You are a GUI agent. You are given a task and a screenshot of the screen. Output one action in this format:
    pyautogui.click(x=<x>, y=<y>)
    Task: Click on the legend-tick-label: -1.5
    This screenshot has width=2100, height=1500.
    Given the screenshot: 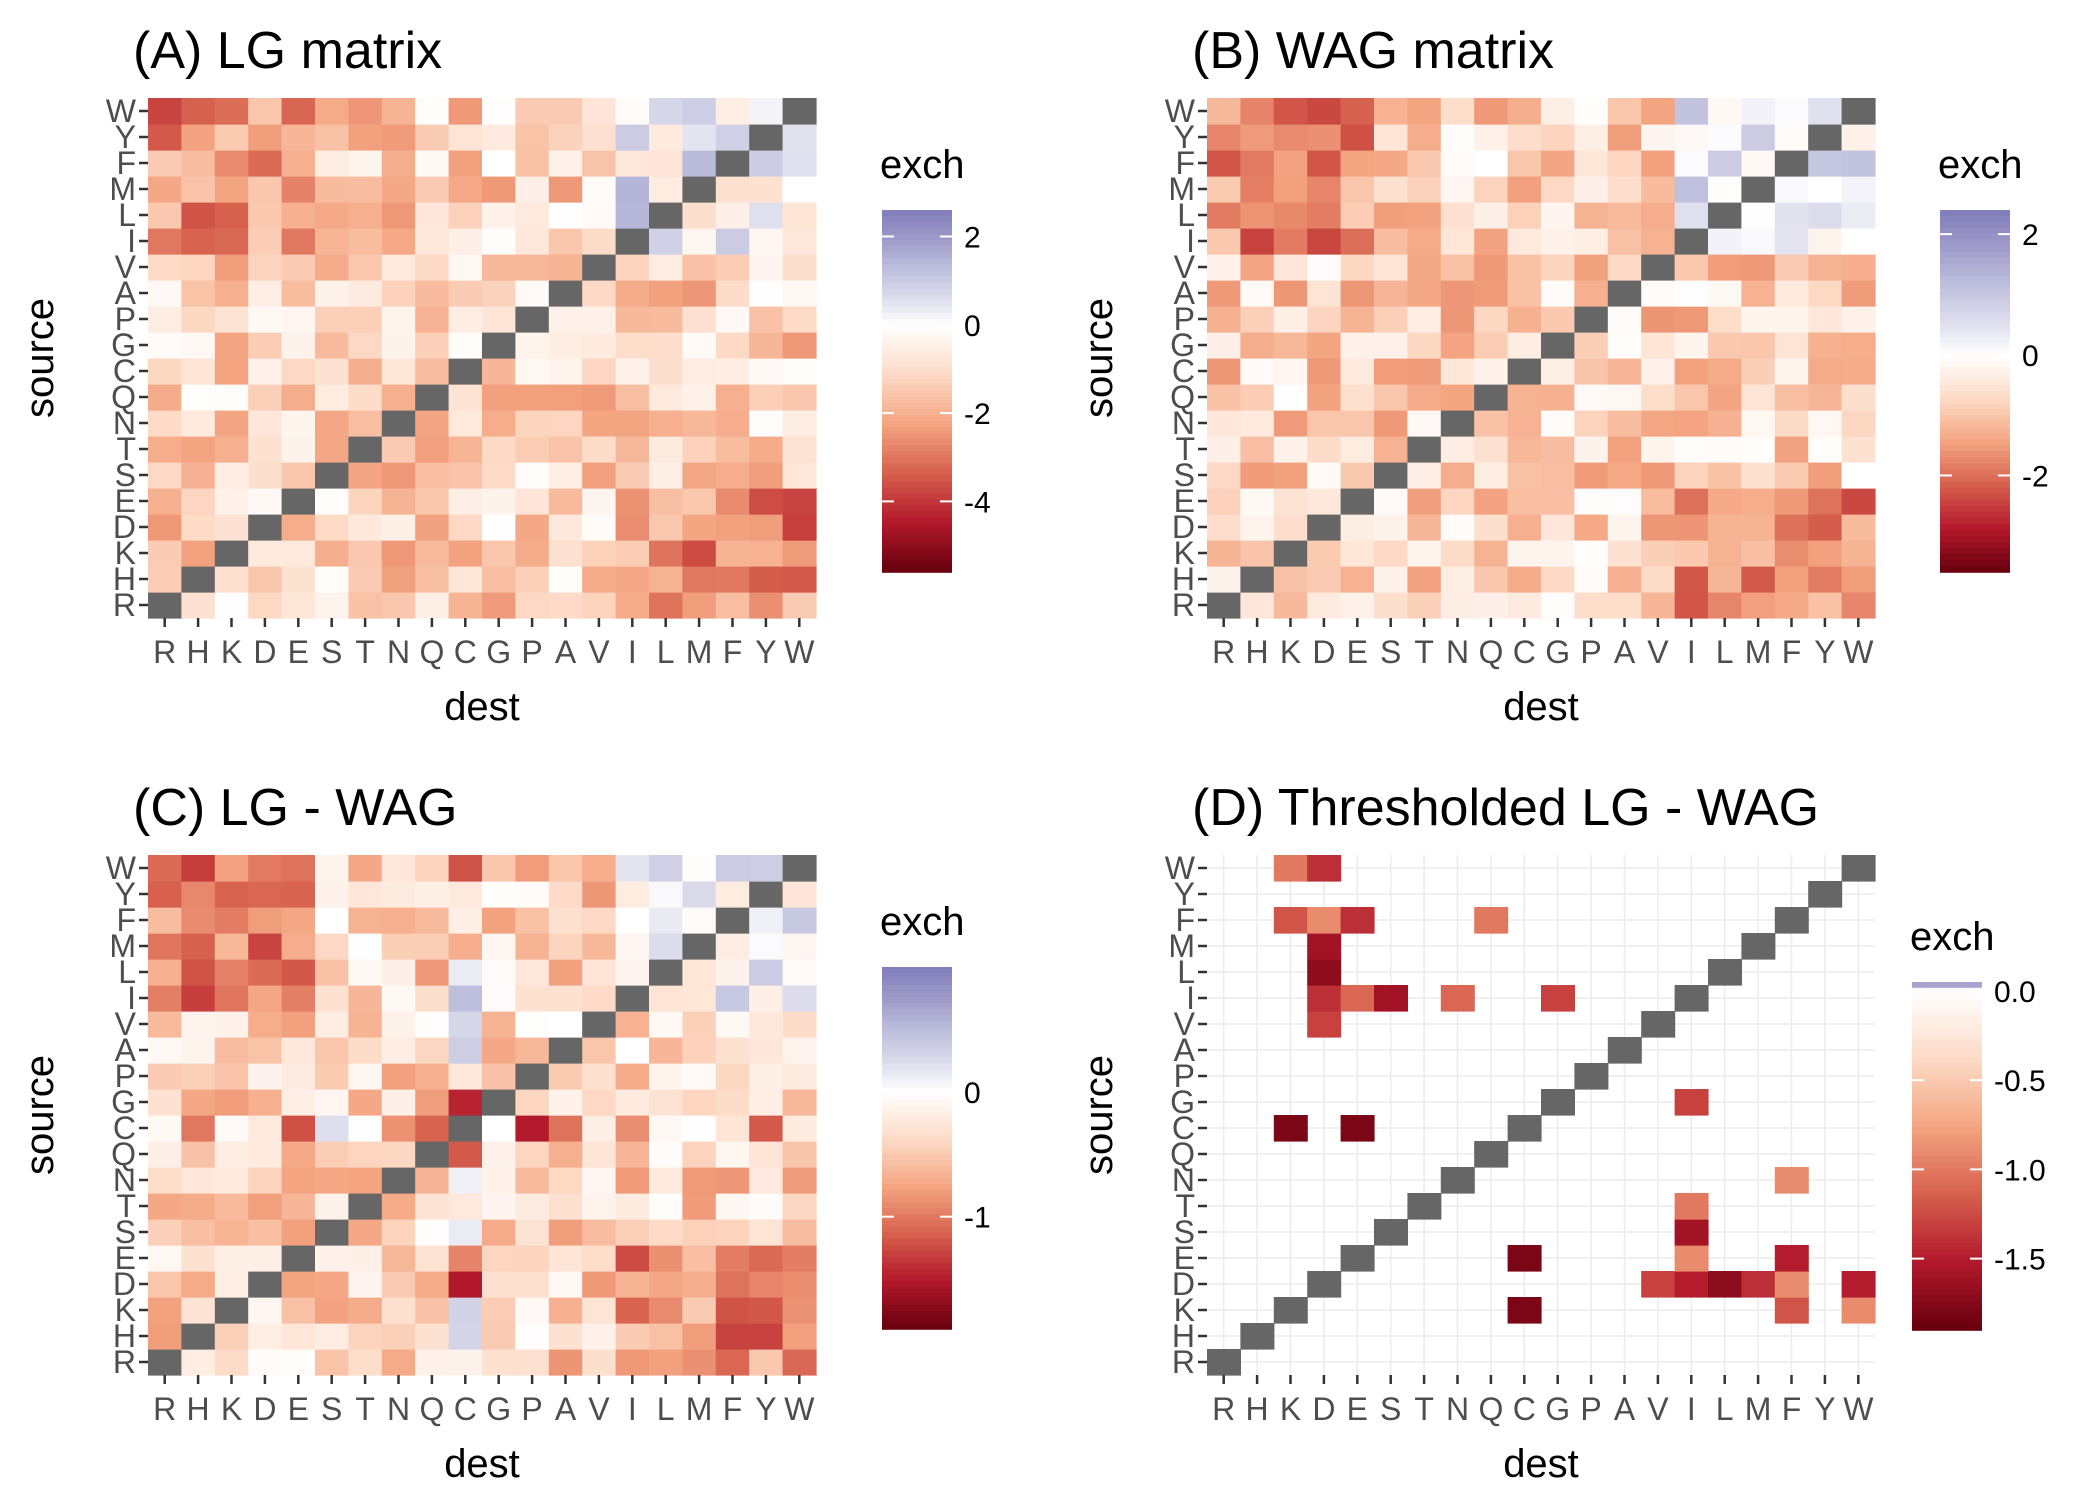 What is the action you would take?
    pyautogui.click(x=2020, y=1260)
    